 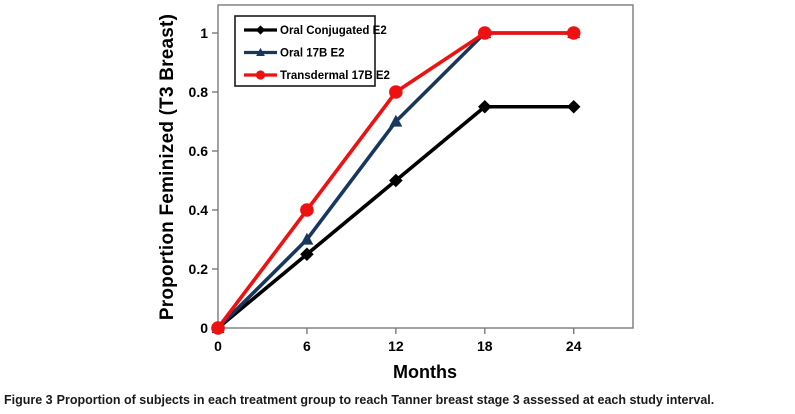 What do you see at coordinates (335, 76) in the screenshot?
I see `legend-item-label: Transdermal 17B E2` at bounding box center [335, 76].